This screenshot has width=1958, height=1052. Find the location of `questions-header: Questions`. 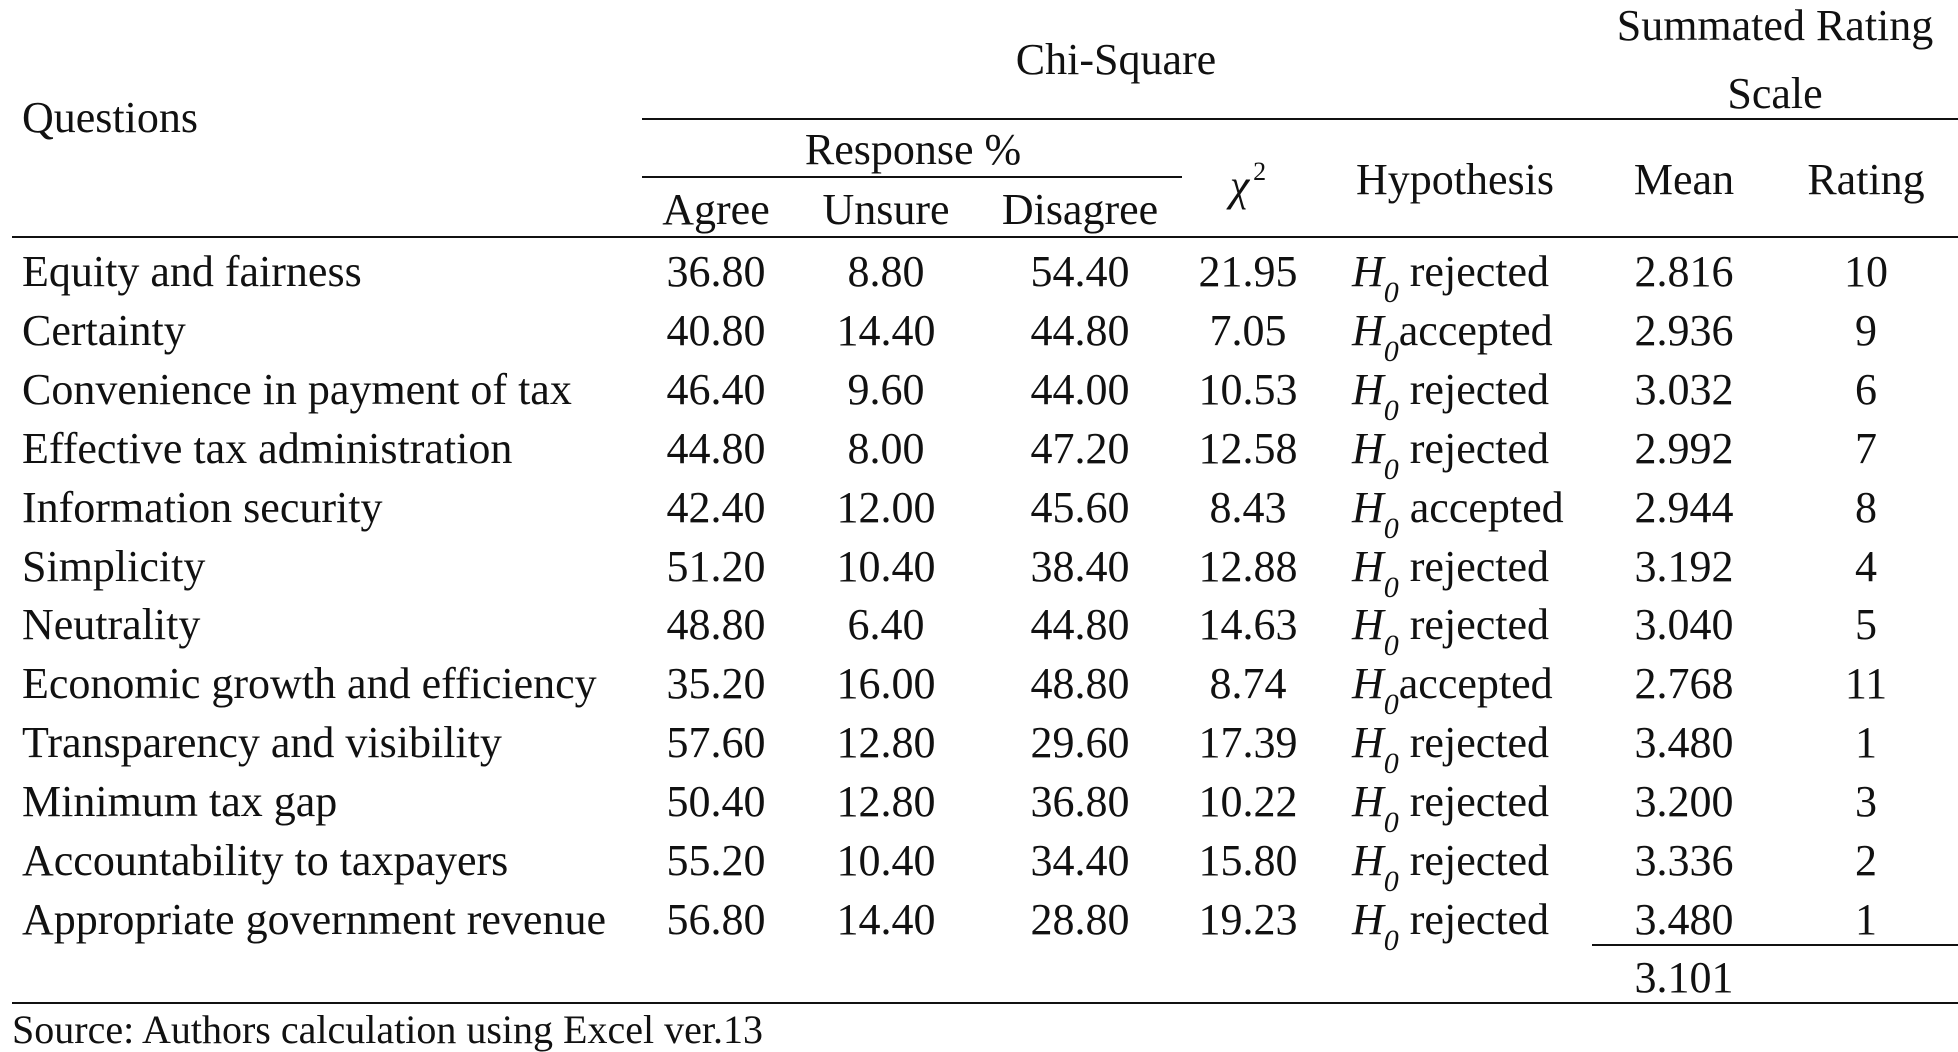

questions-header: Questions is located at coordinates (110, 117).